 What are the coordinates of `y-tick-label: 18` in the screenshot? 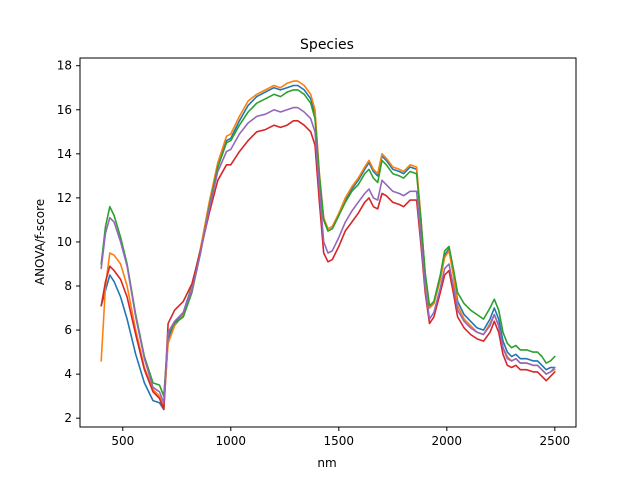 It's located at (64, 66).